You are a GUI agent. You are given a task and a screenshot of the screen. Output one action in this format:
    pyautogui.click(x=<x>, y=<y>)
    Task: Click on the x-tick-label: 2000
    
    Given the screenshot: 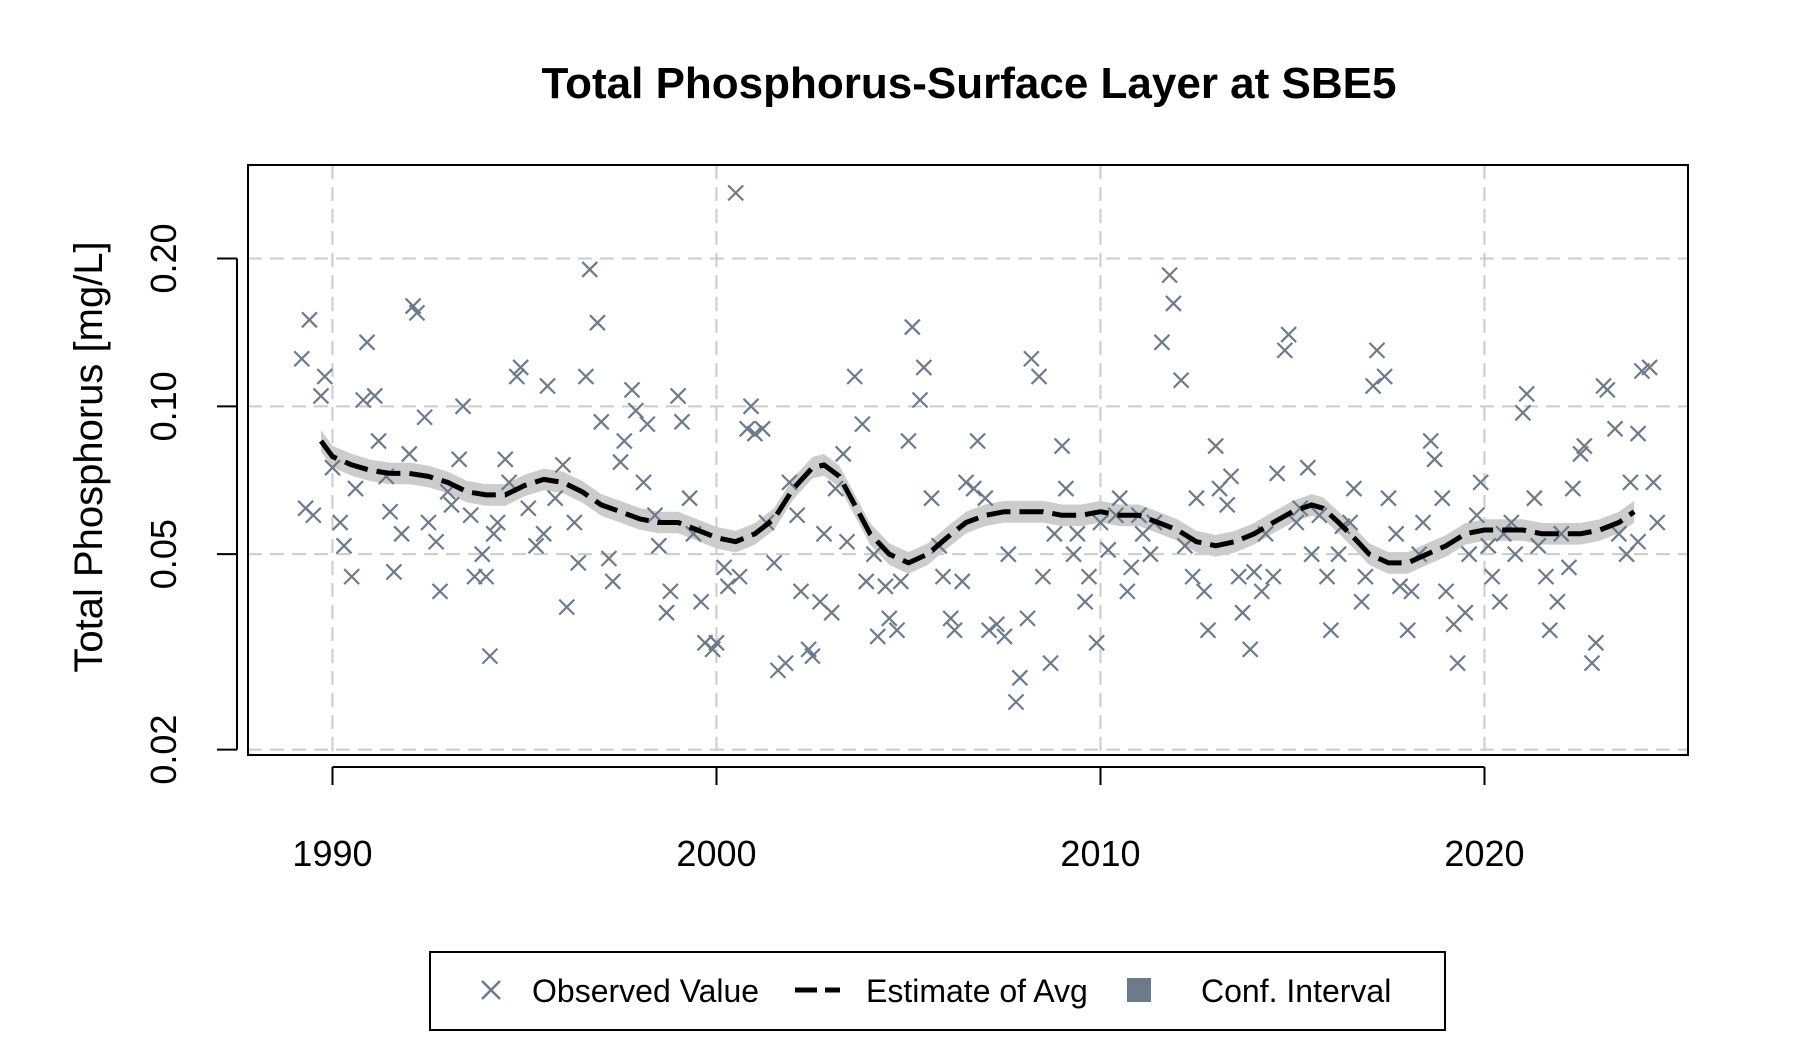 What is the action you would take?
    pyautogui.click(x=716, y=853)
    